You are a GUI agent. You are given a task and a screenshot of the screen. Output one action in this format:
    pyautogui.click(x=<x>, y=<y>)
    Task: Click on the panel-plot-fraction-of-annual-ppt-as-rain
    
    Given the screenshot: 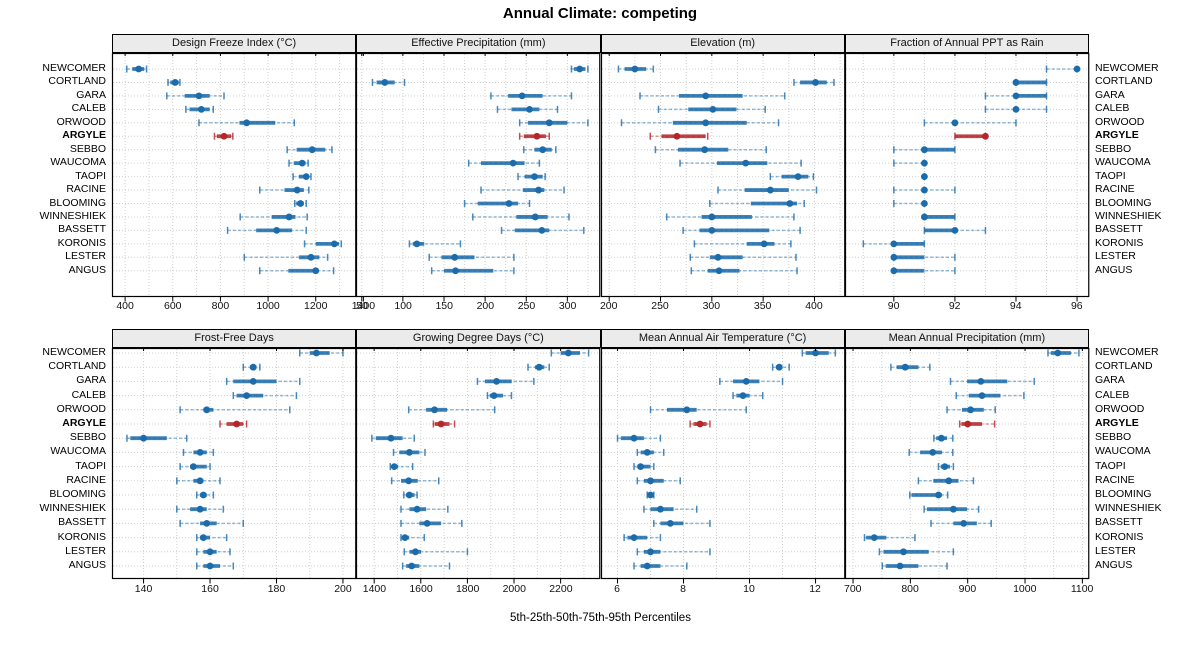 What is the action you would take?
    pyautogui.click(x=967, y=177)
    